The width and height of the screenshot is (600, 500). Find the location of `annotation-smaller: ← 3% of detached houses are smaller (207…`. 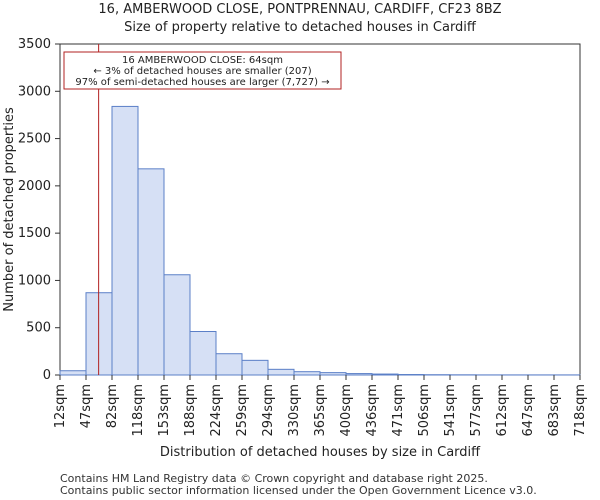

annotation-smaller: ← 3% of detached houses are smaller (207… is located at coordinates (202, 71).